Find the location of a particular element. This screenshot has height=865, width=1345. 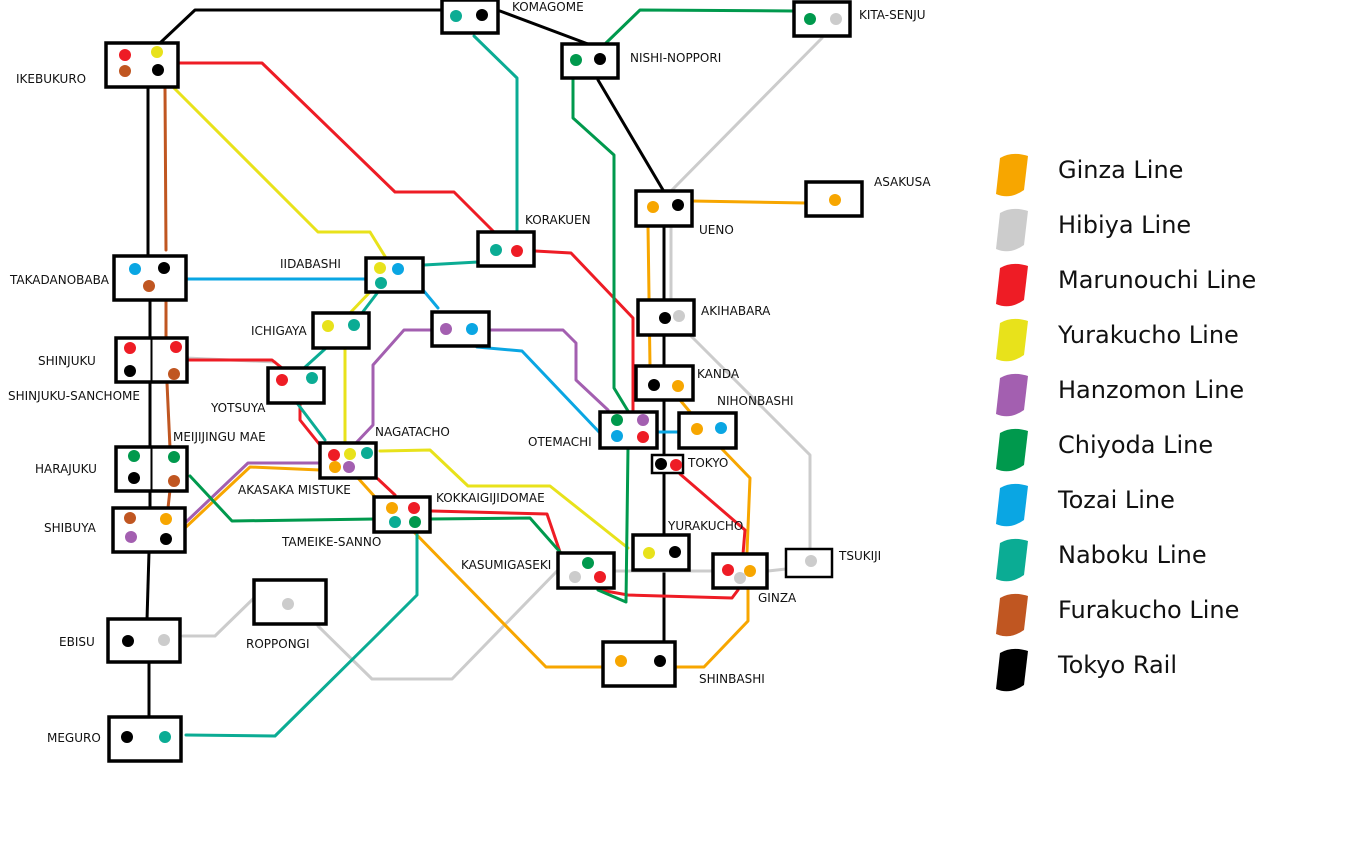

chiyoda-line-dot is located at coordinates (415, 522).